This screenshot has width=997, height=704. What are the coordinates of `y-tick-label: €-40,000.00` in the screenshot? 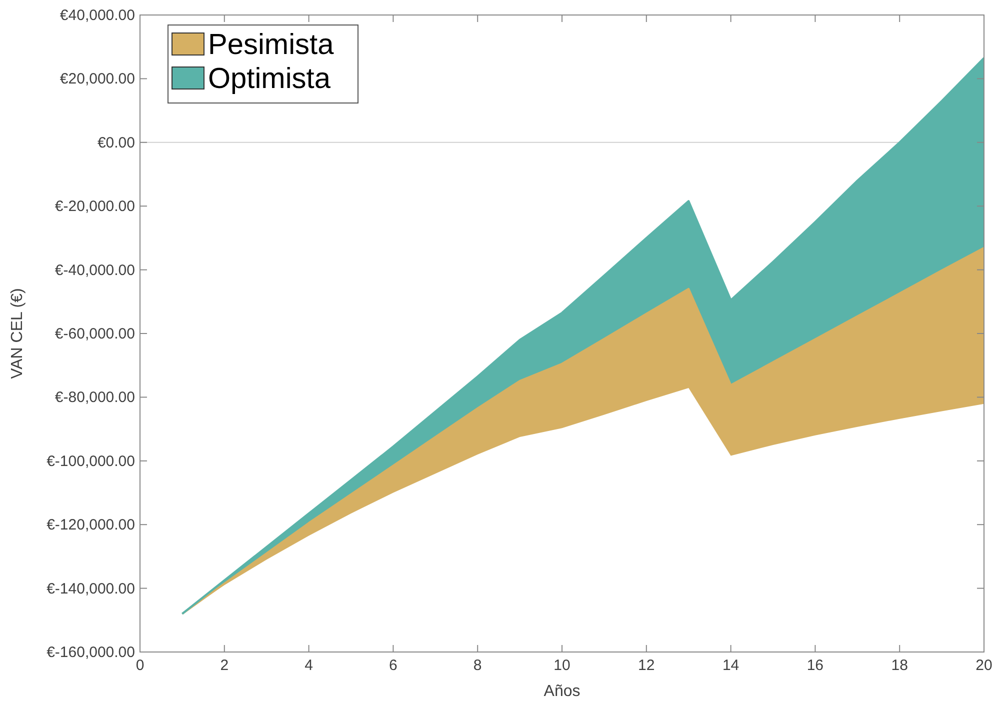 It's located at (94, 270).